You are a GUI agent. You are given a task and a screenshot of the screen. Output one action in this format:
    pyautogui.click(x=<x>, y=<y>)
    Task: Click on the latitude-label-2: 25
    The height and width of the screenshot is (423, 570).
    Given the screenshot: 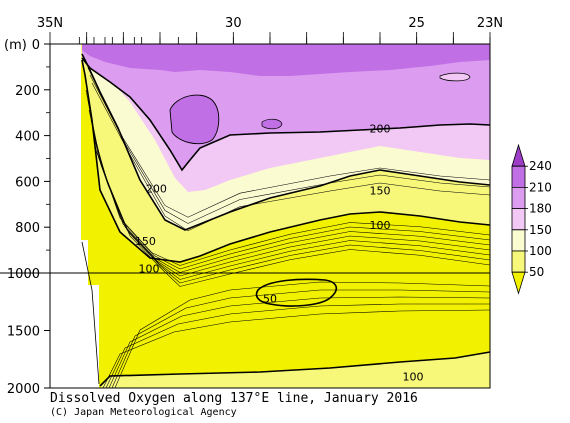 What is the action you would take?
    pyautogui.click(x=416, y=23)
    